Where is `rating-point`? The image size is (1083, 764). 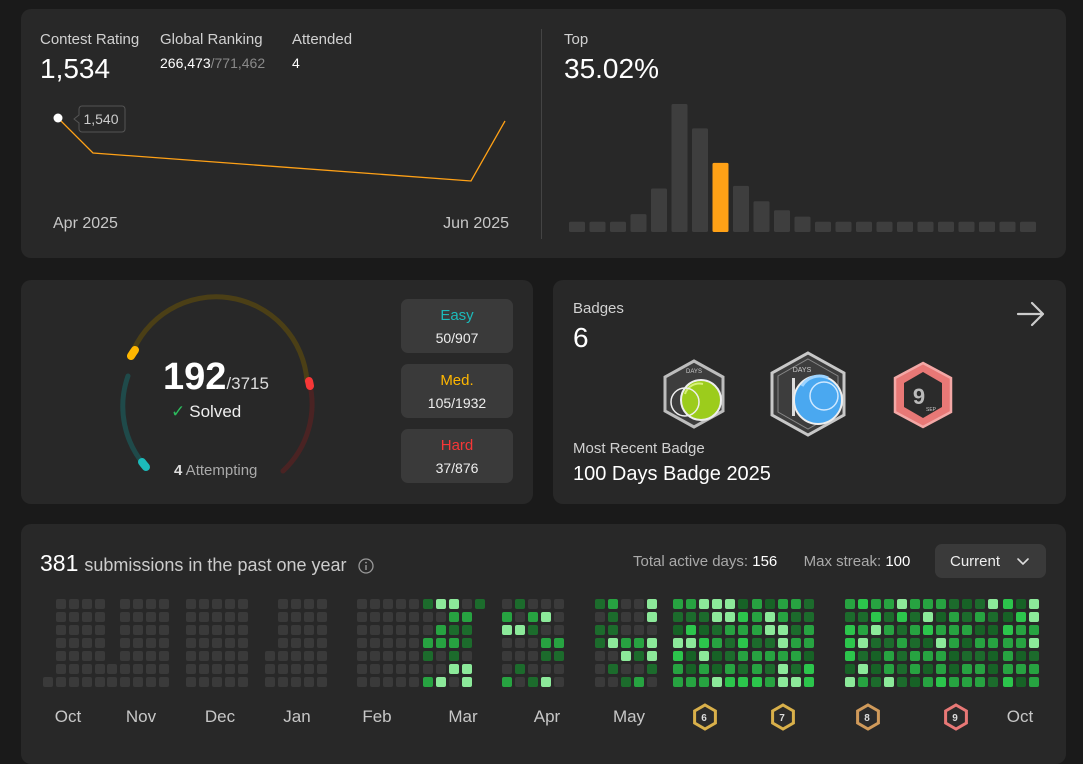 rating-point is located at coordinates (58, 118).